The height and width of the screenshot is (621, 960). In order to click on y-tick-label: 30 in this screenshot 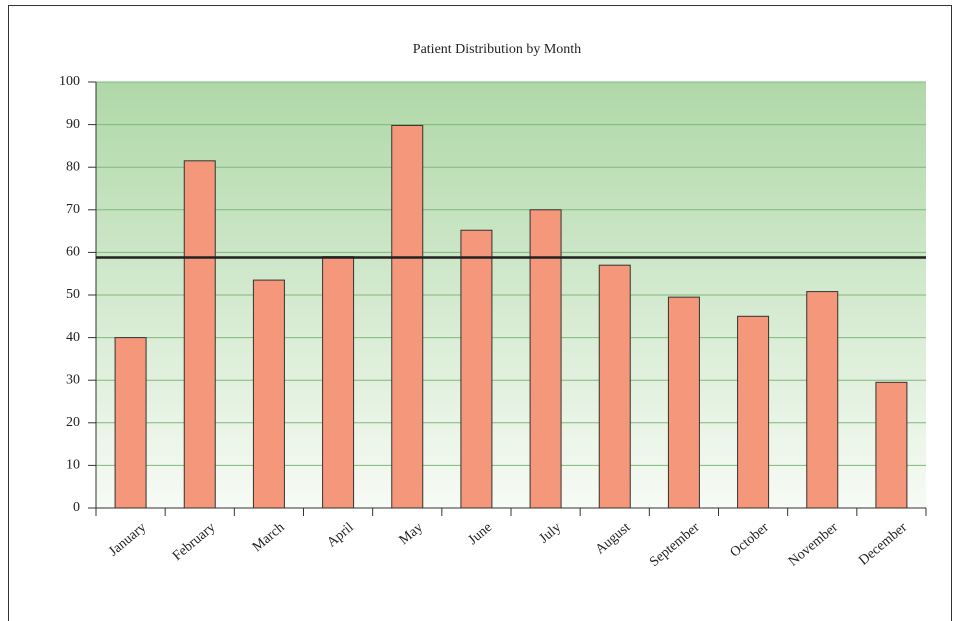, I will do `click(73, 379)`.